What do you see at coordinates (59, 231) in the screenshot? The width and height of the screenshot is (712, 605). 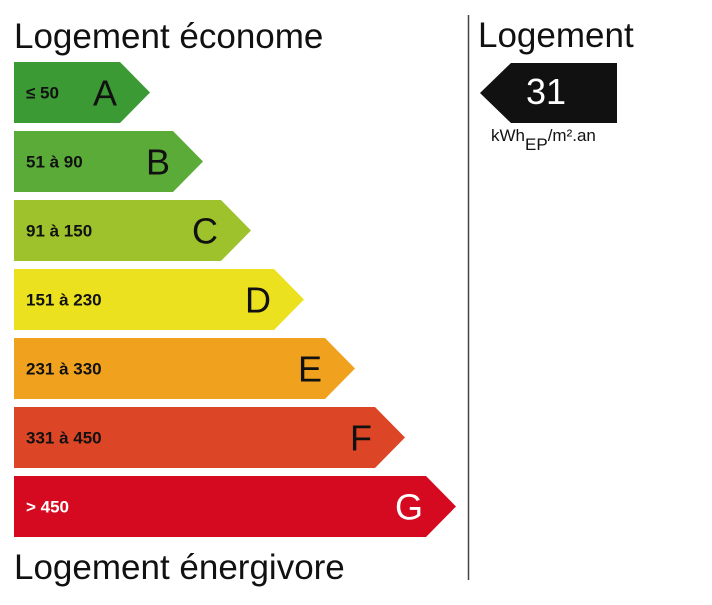 I see `class-range: 91 à 150` at bounding box center [59, 231].